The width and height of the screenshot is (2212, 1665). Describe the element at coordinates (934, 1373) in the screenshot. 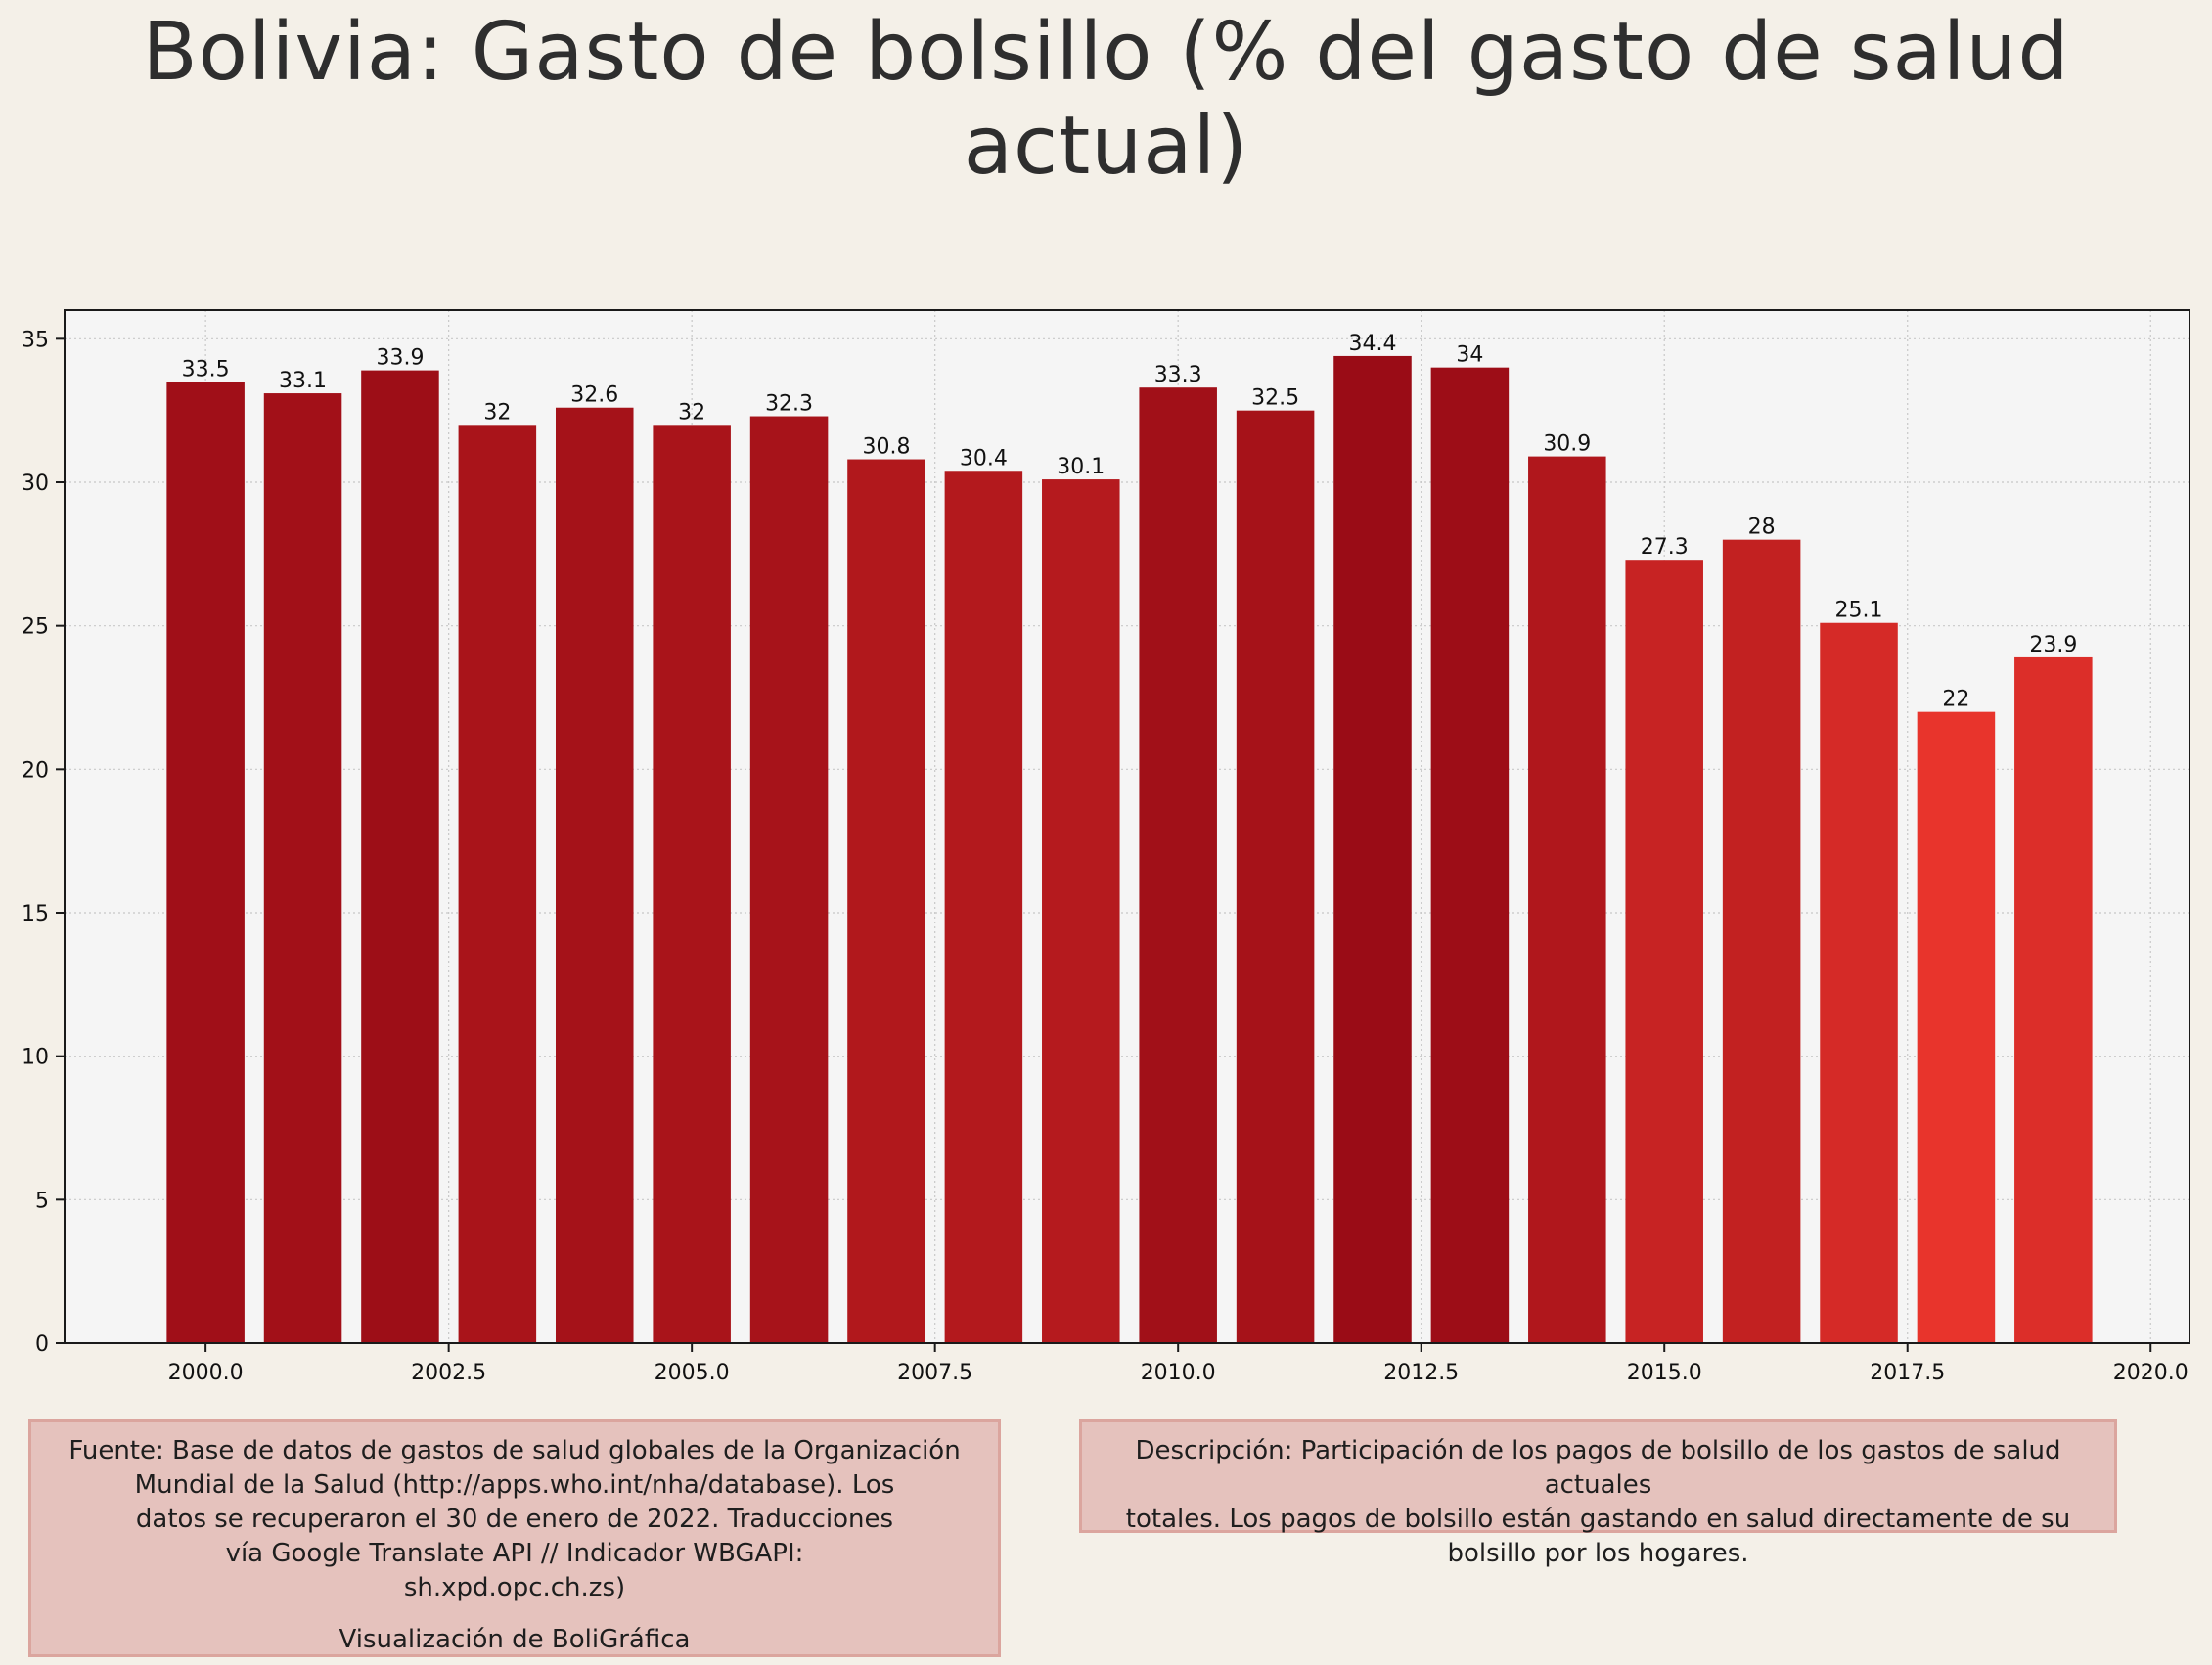

I see `x-tick-label: 2007.5` at that location.